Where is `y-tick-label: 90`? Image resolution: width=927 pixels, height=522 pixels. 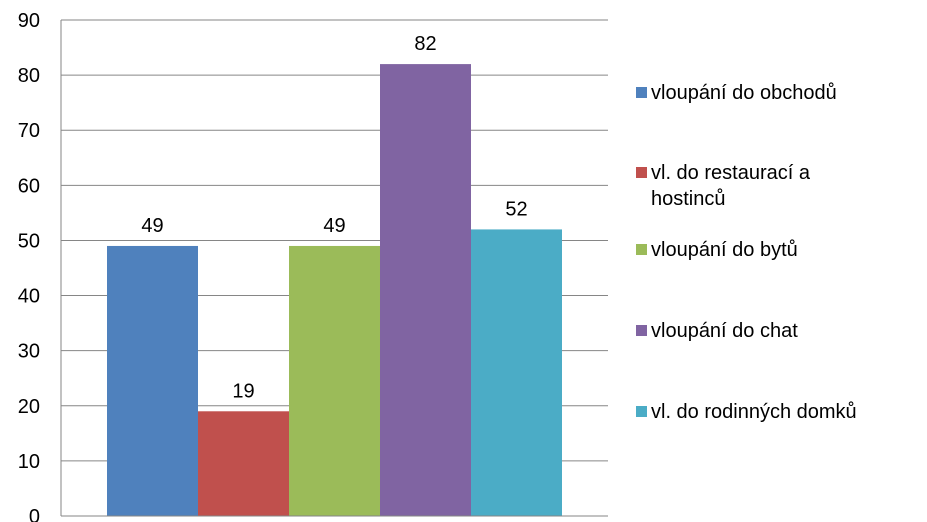
y-tick-label: 90 is located at coordinates (29, 21).